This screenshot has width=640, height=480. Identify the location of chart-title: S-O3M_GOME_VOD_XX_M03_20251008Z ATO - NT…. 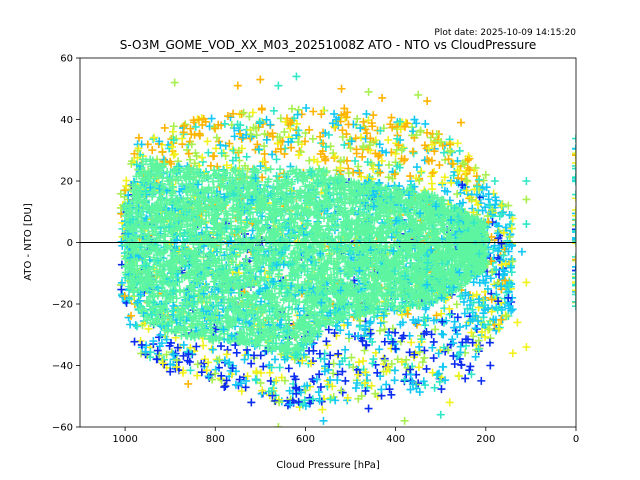
(328, 45).